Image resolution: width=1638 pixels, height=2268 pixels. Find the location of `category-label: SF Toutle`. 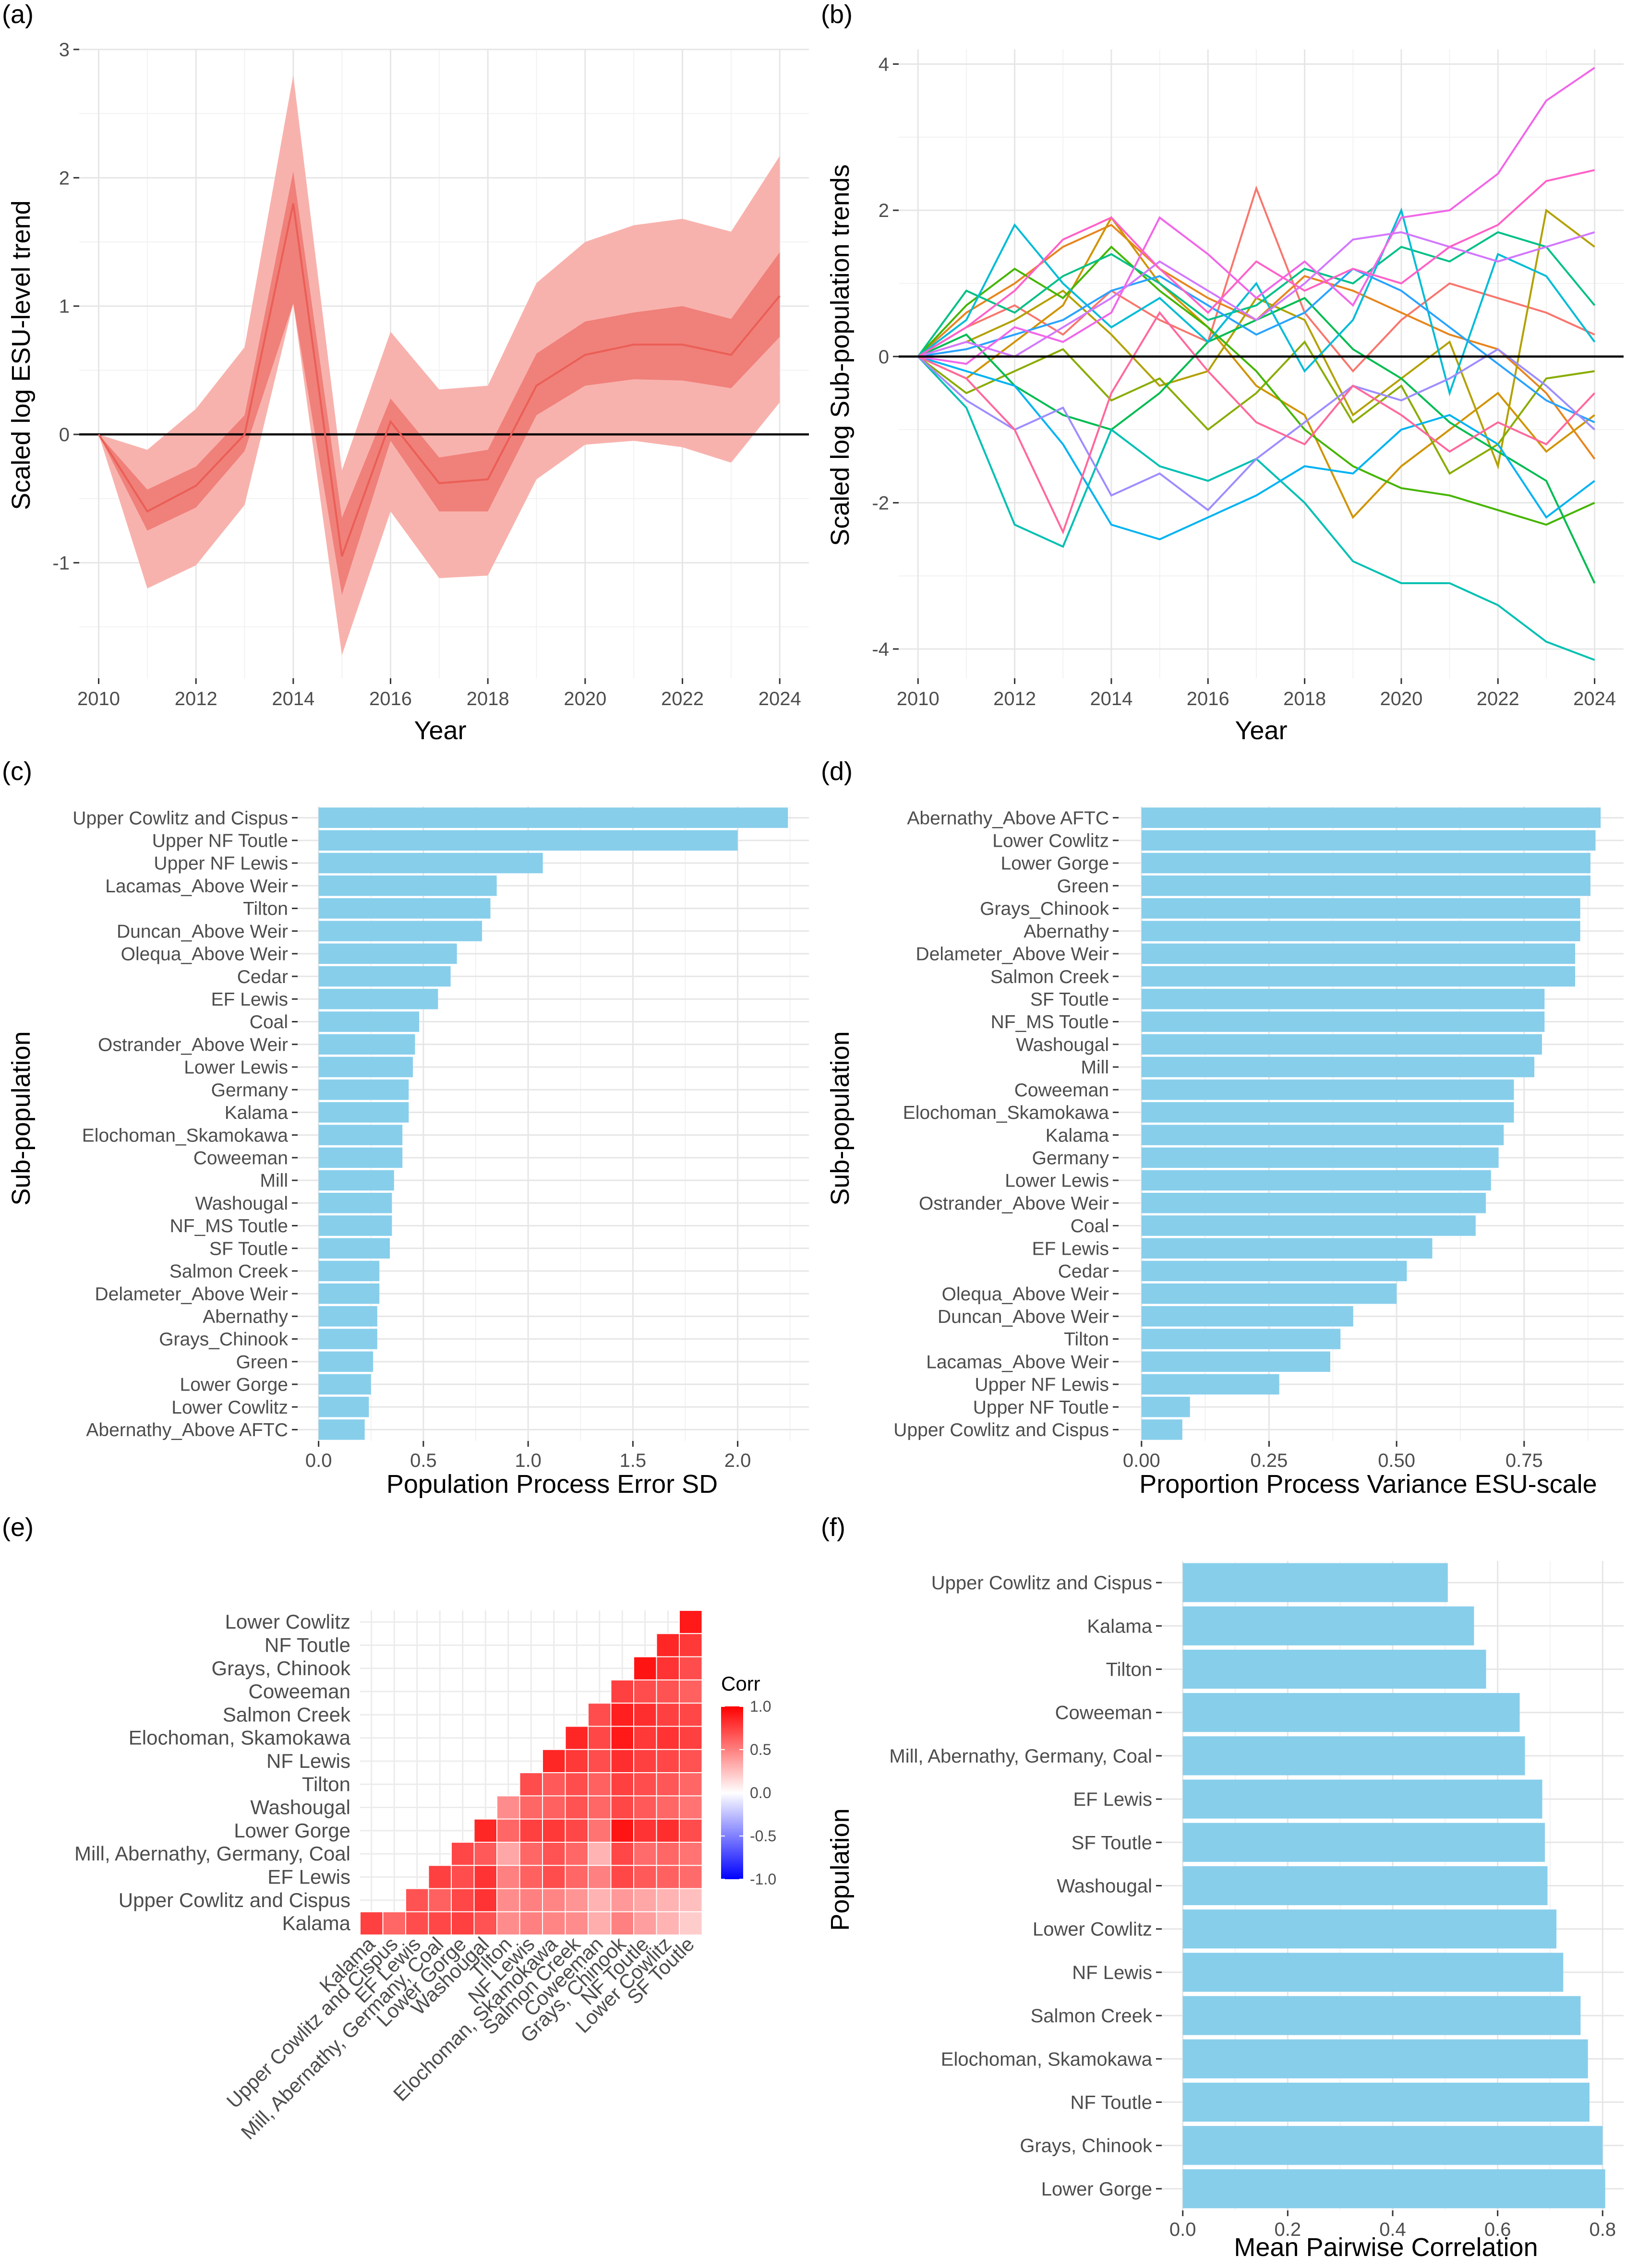

category-label: SF Toutle is located at coordinates (1070, 1000).